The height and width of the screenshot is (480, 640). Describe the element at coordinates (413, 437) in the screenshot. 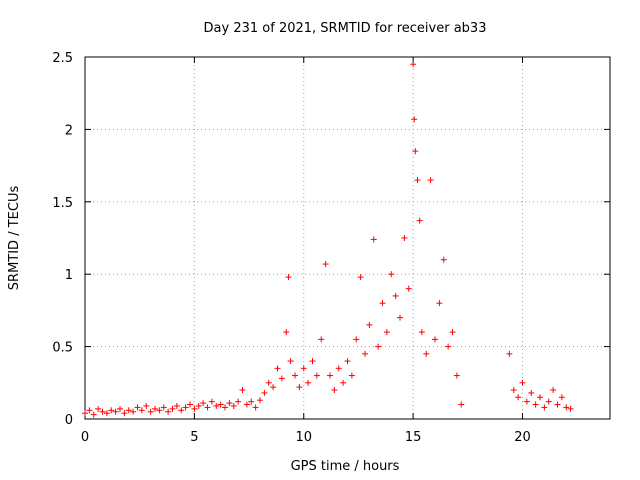

I see `x-tick-label: 15` at that location.